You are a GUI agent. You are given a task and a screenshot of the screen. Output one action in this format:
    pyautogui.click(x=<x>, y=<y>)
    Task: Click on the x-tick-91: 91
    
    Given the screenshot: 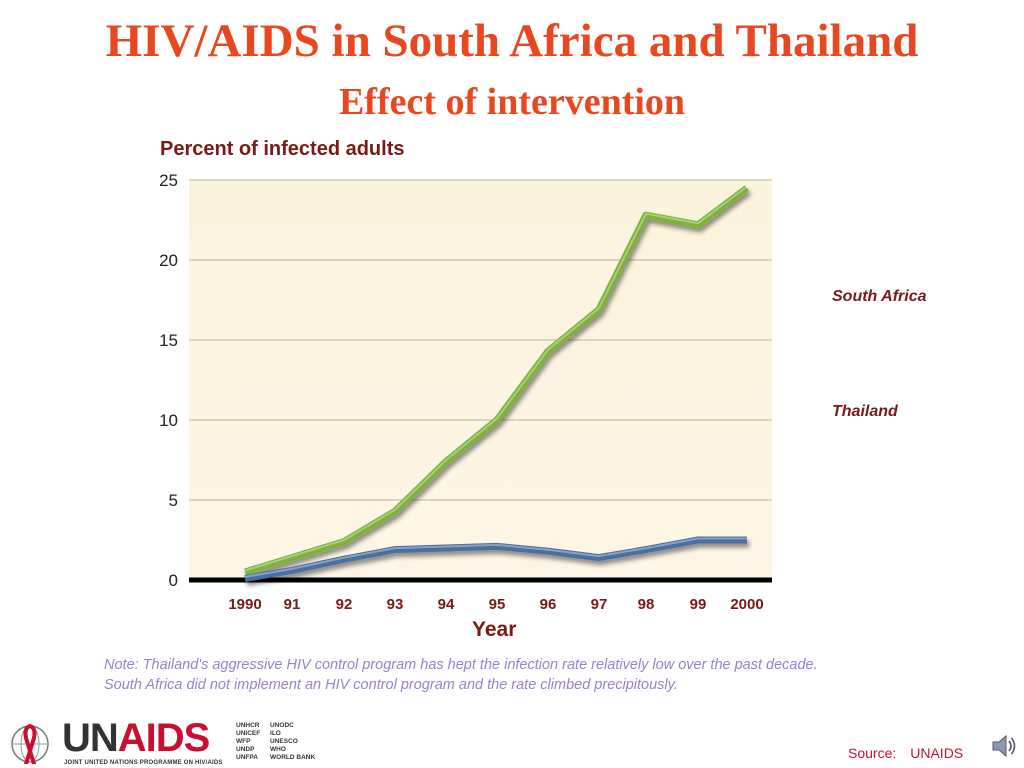 What is the action you would take?
    pyautogui.click(x=292, y=604)
    